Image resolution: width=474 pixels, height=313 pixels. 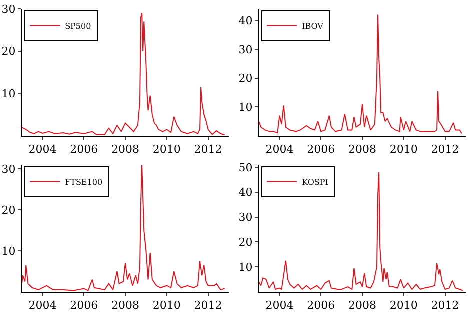 I want to click on y-tick-label: 50, so click(x=245, y=167).